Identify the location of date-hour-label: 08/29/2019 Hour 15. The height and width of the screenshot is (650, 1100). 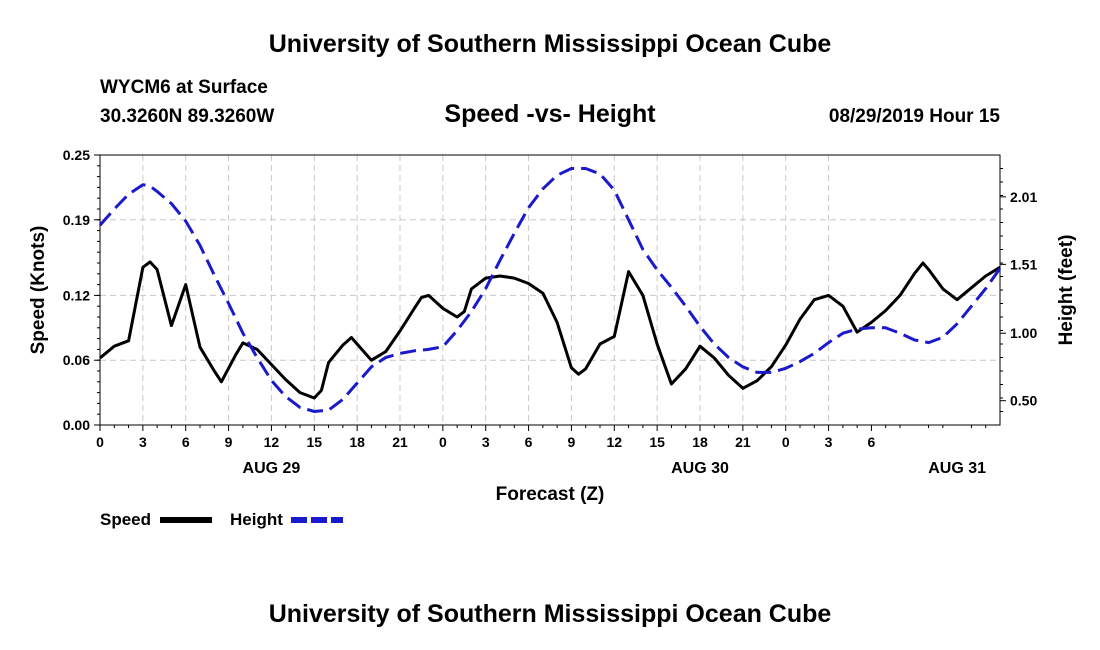
(914, 116).